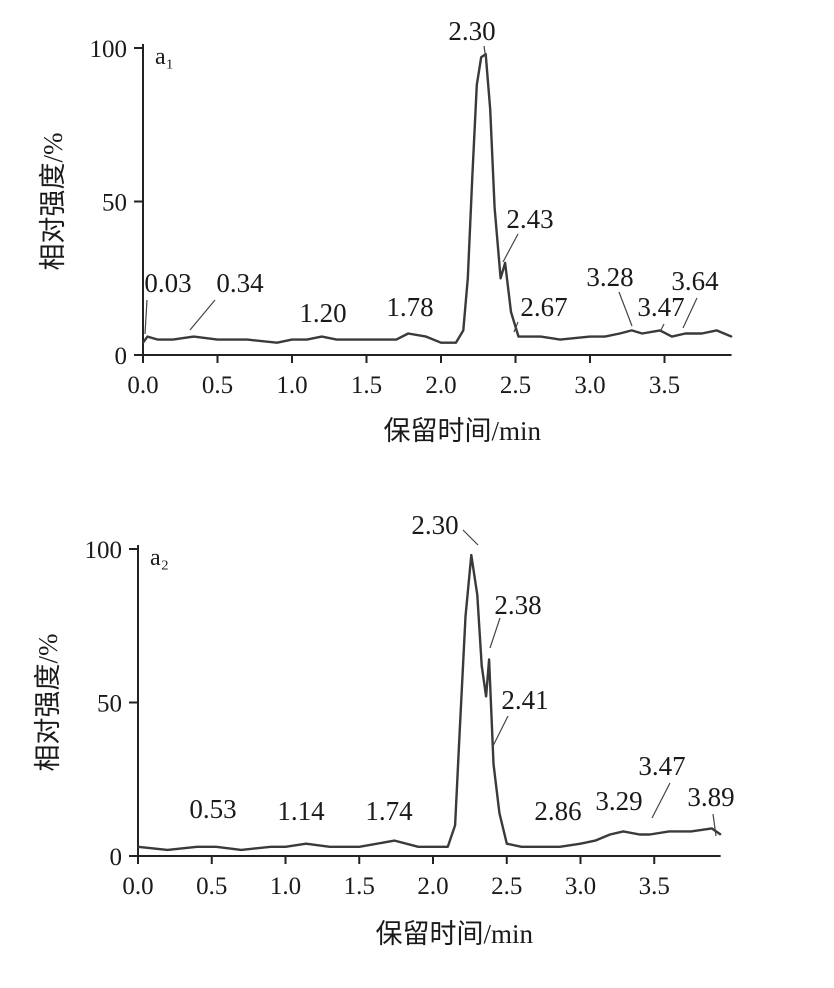  I want to click on peak-label: 3.89, so click(710, 797).